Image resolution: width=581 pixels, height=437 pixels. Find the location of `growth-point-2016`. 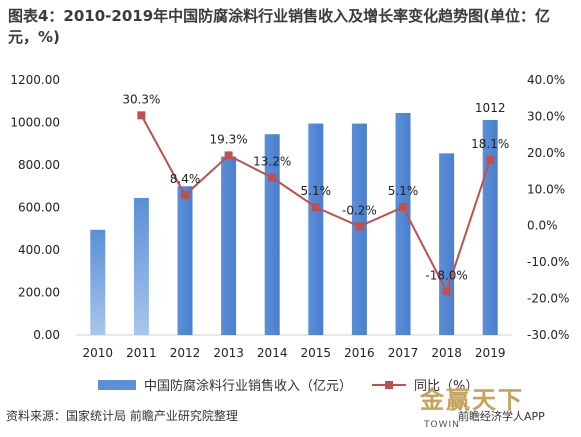

growth-point-2016 is located at coordinates (359, 226).